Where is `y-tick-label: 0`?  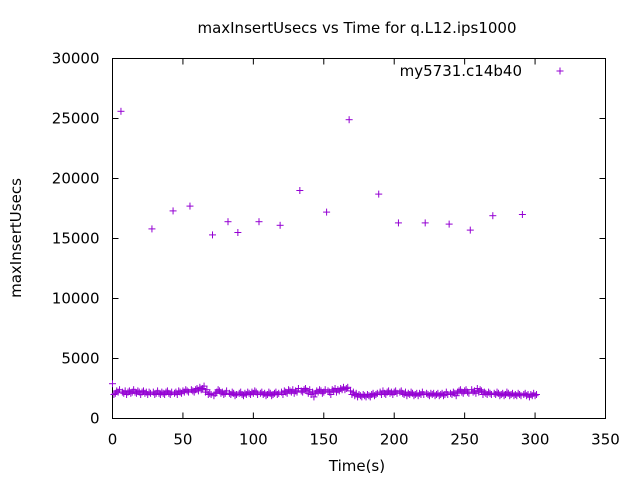 y-tick-label: 0 is located at coordinates (95, 419).